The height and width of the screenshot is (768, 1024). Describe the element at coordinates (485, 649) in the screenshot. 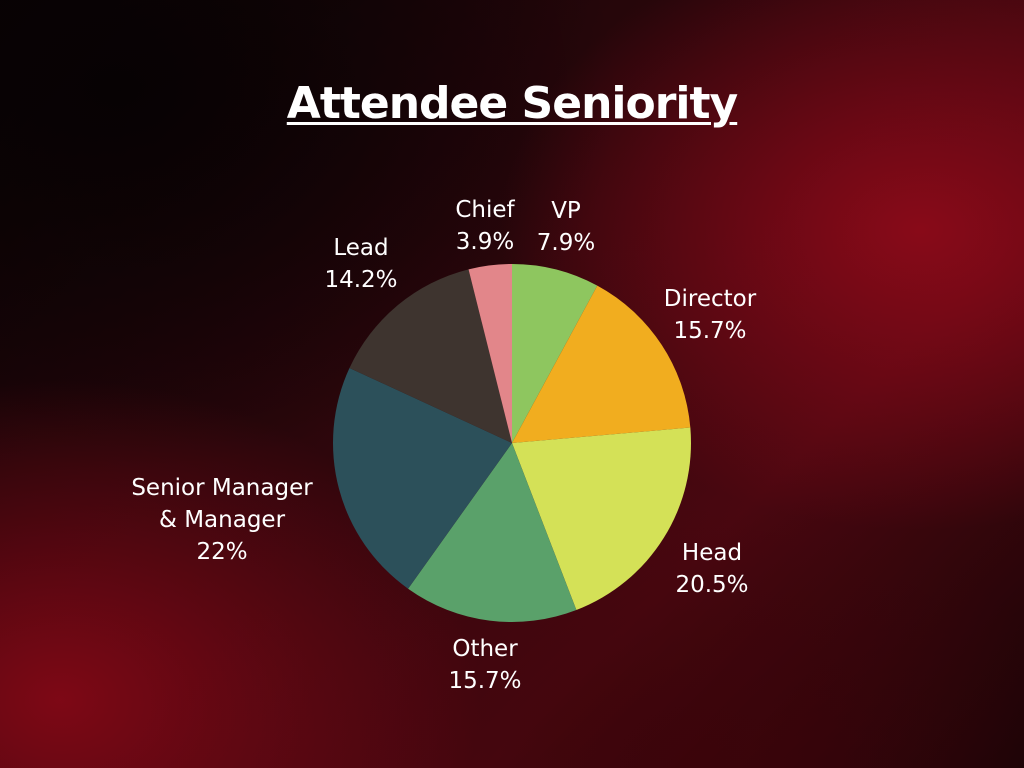

I see `slice-category-label: Other` at that location.